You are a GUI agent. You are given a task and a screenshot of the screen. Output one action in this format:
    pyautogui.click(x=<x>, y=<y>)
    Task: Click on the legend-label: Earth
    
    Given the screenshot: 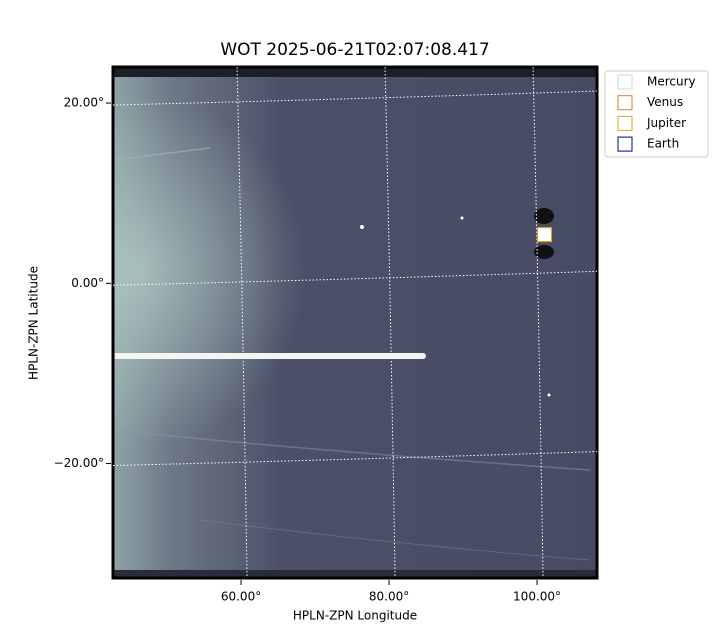 What is the action you would take?
    pyautogui.click(x=663, y=144)
    